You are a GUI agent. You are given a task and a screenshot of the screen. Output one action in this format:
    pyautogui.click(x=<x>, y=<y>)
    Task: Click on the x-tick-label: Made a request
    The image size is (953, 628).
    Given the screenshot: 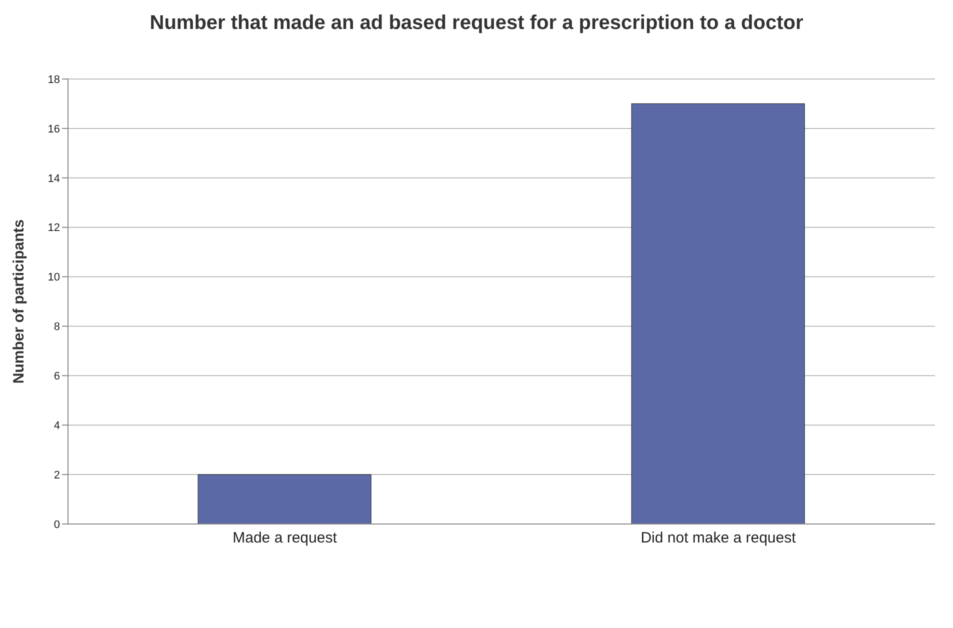 What is the action you would take?
    pyautogui.click(x=285, y=538)
    